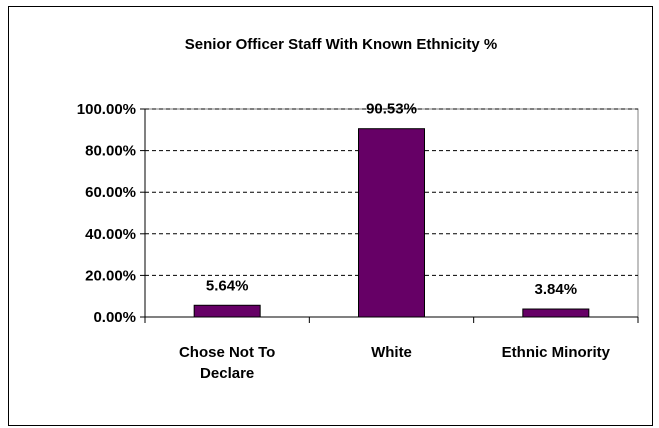  What do you see at coordinates (114, 317) in the screenshot?
I see `y-tick-label: 0.00%` at bounding box center [114, 317].